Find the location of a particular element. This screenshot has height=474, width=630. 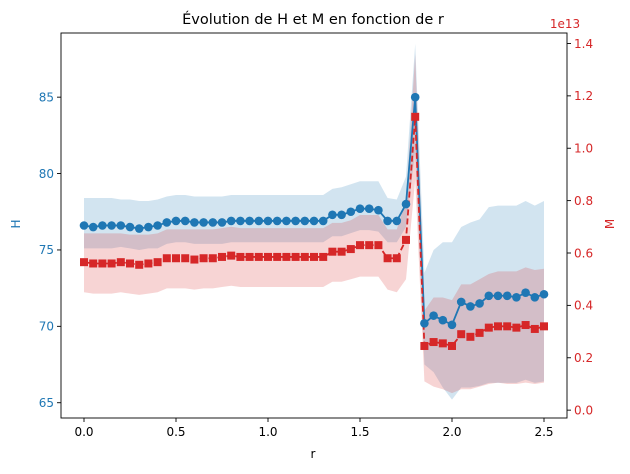

x-tick-label: 1.0 is located at coordinates (267, 432).